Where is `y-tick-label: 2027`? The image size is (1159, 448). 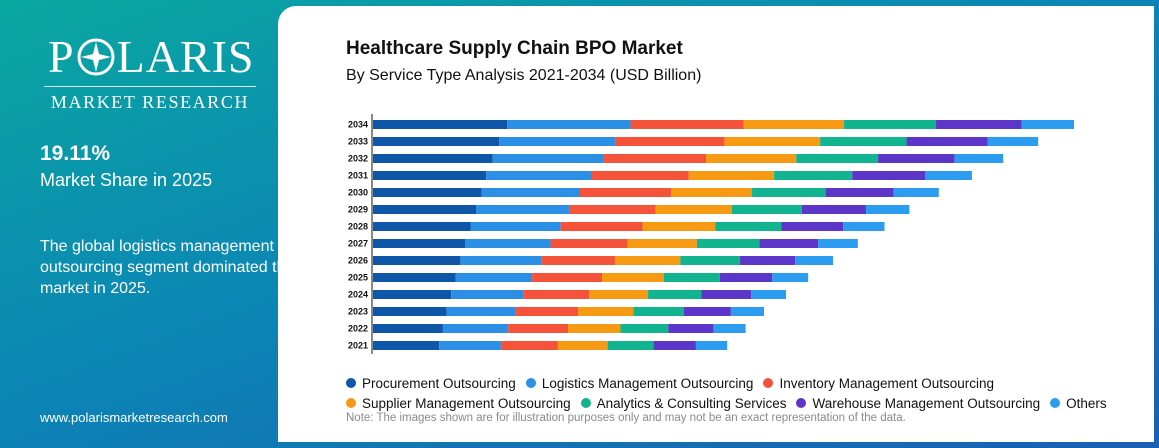 y-tick-label: 2027 is located at coordinates (358, 244).